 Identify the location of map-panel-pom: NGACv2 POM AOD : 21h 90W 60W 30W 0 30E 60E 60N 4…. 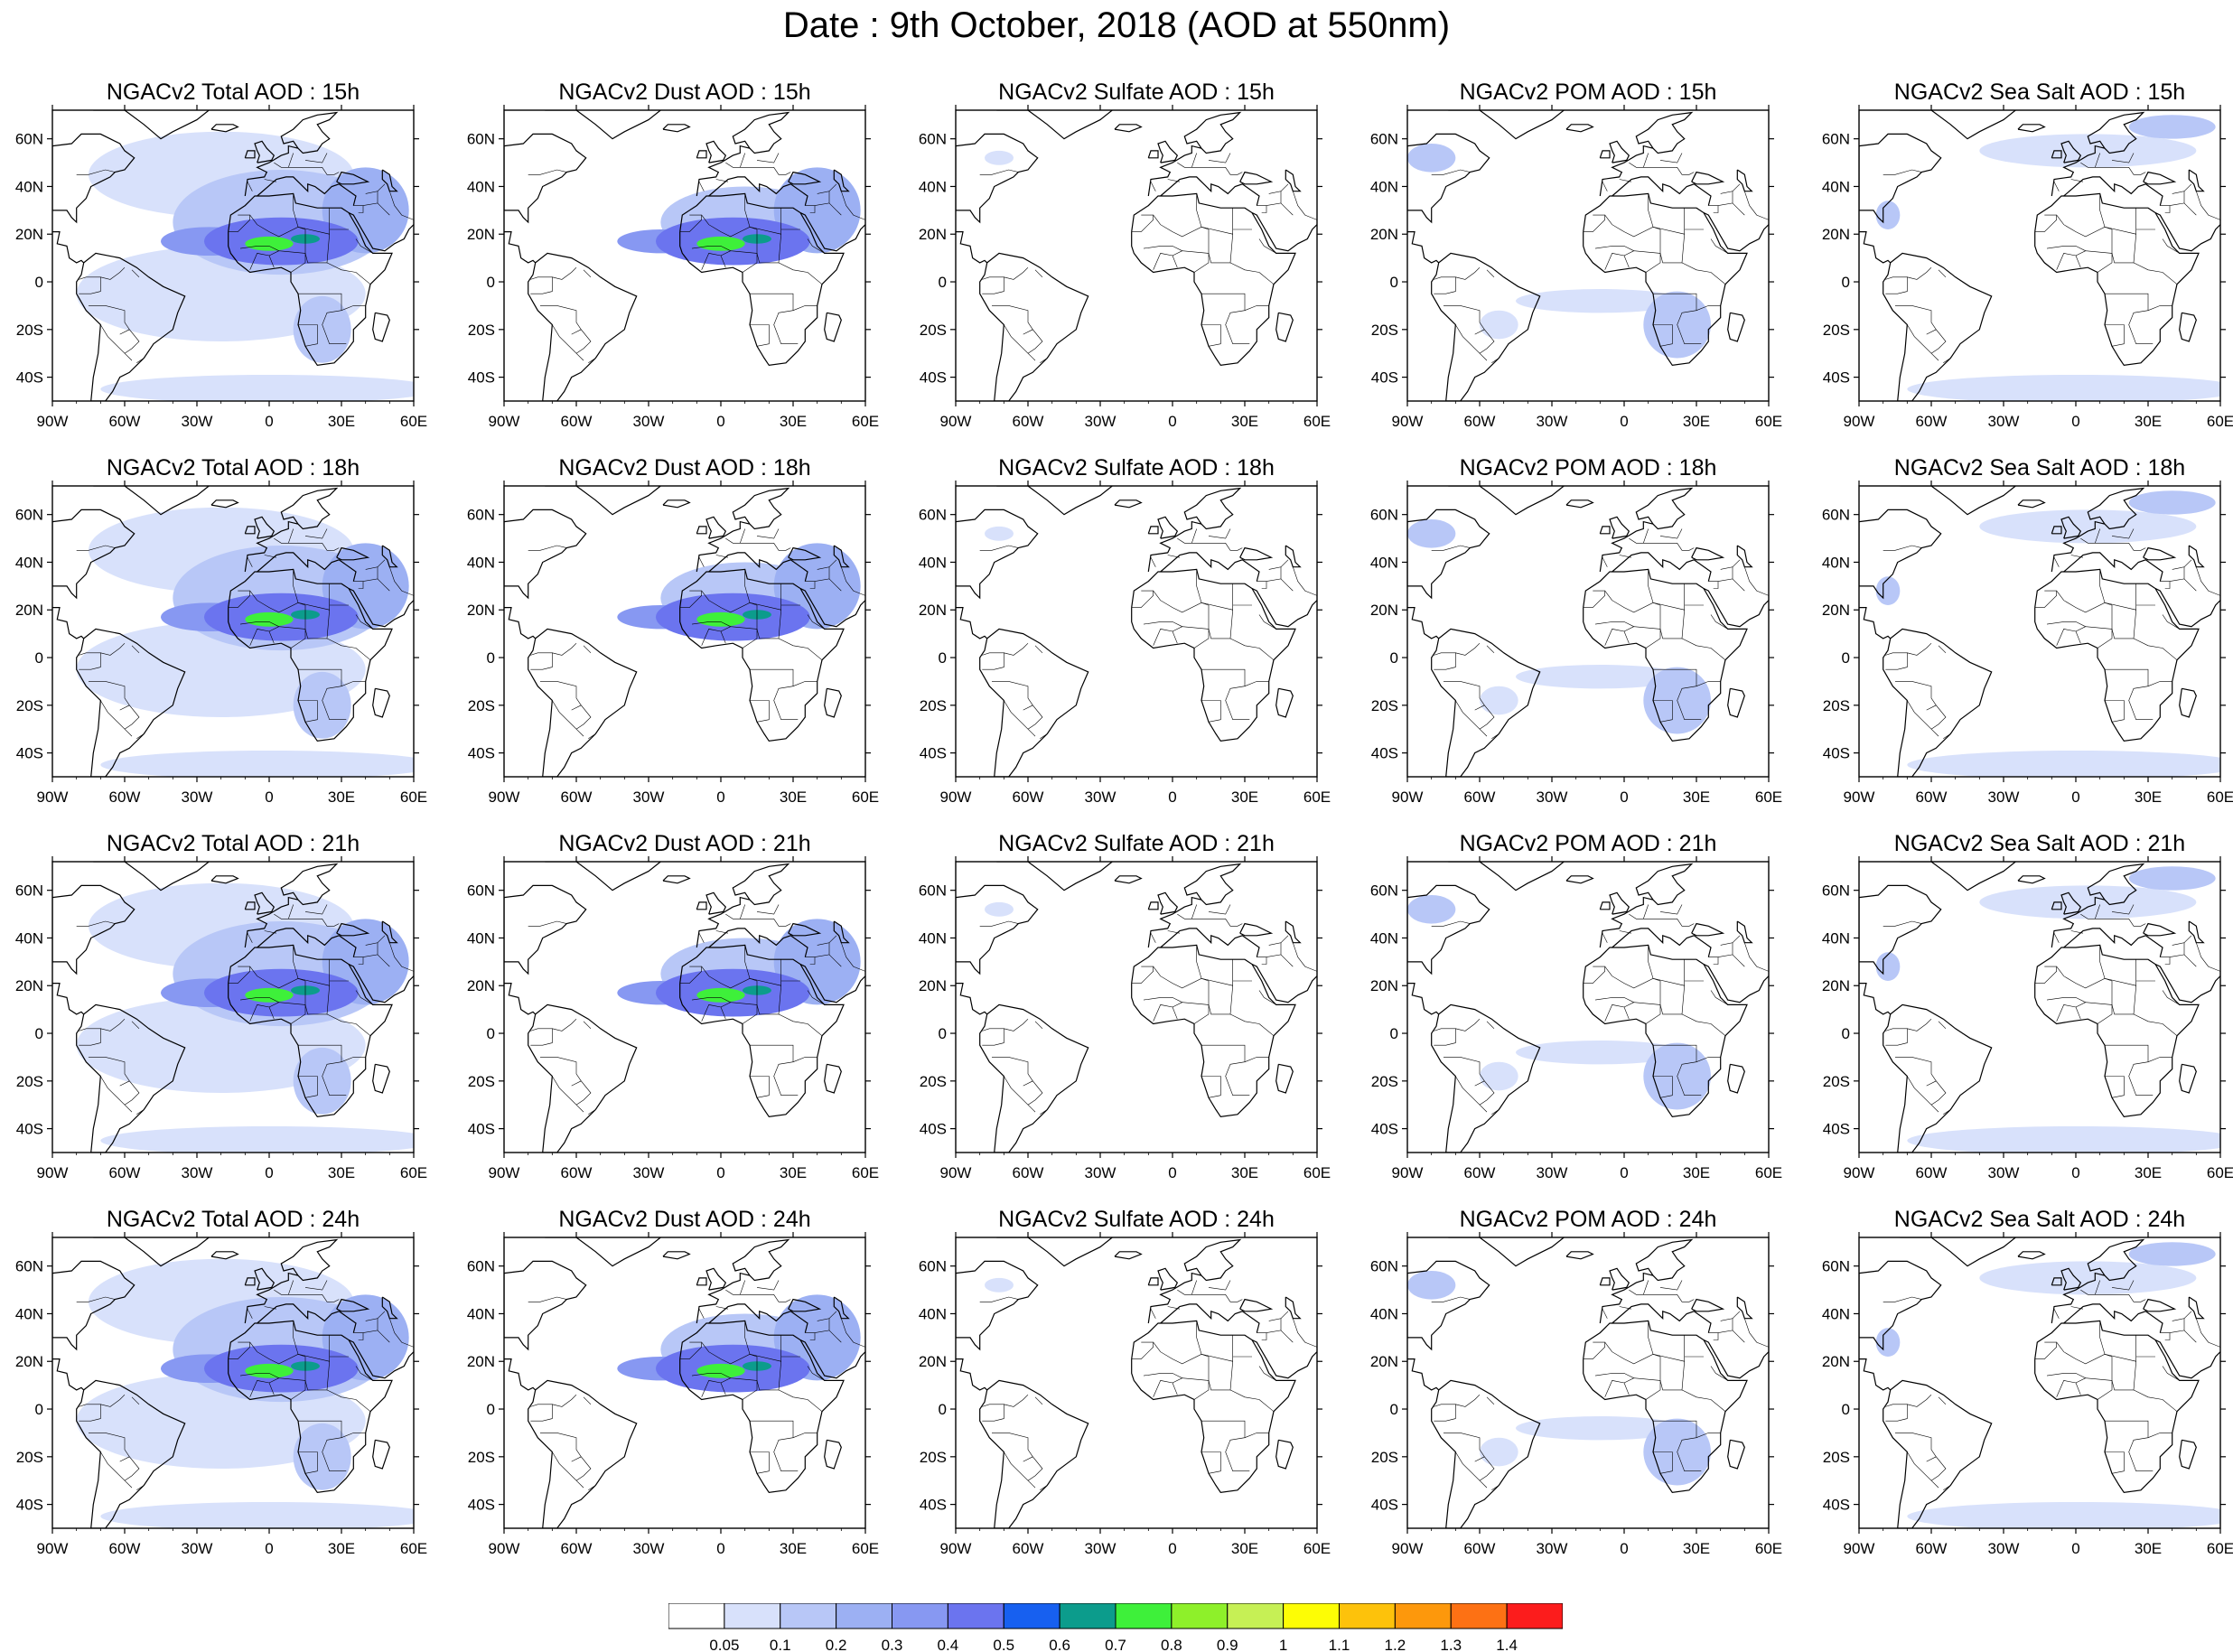
(1568, 1011).